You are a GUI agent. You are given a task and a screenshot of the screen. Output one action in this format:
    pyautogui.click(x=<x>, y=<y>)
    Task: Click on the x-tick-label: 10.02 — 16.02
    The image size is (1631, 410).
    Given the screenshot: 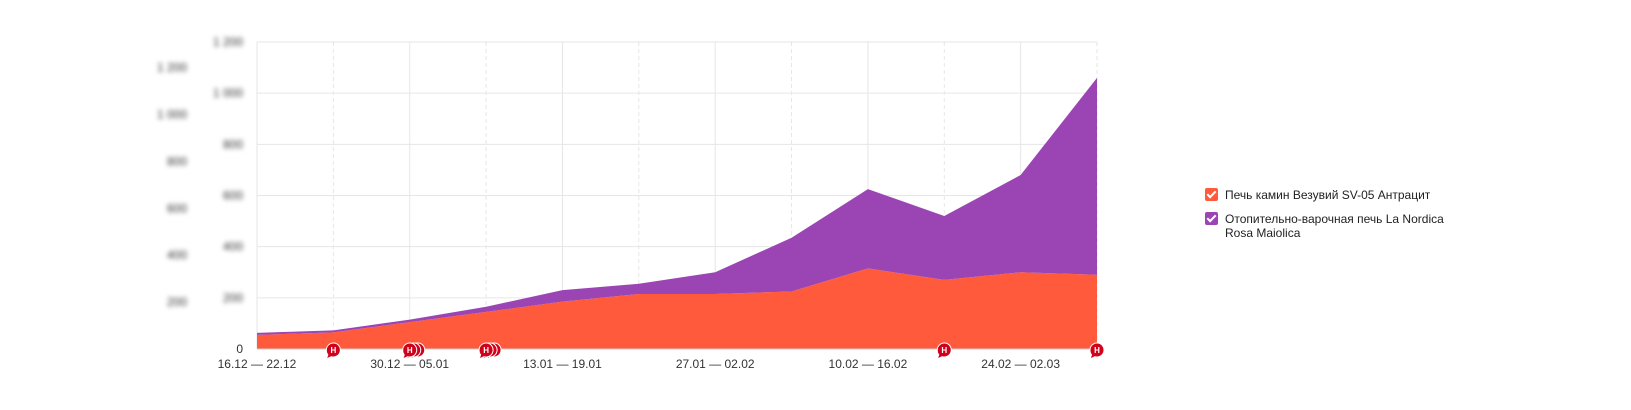 What is the action you would take?
    pyautogui.click(x=868, y=364)
    